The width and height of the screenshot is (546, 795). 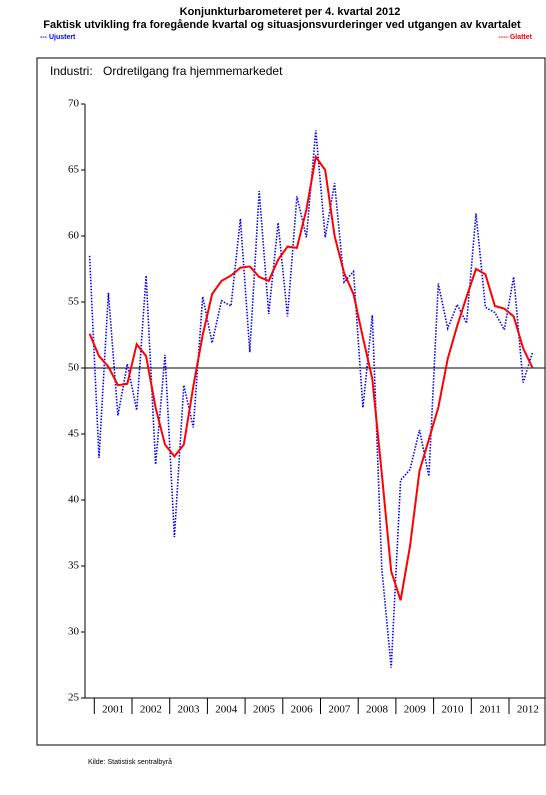 I want to click on x-tick-label: 2007, so click(x=339, y=710).